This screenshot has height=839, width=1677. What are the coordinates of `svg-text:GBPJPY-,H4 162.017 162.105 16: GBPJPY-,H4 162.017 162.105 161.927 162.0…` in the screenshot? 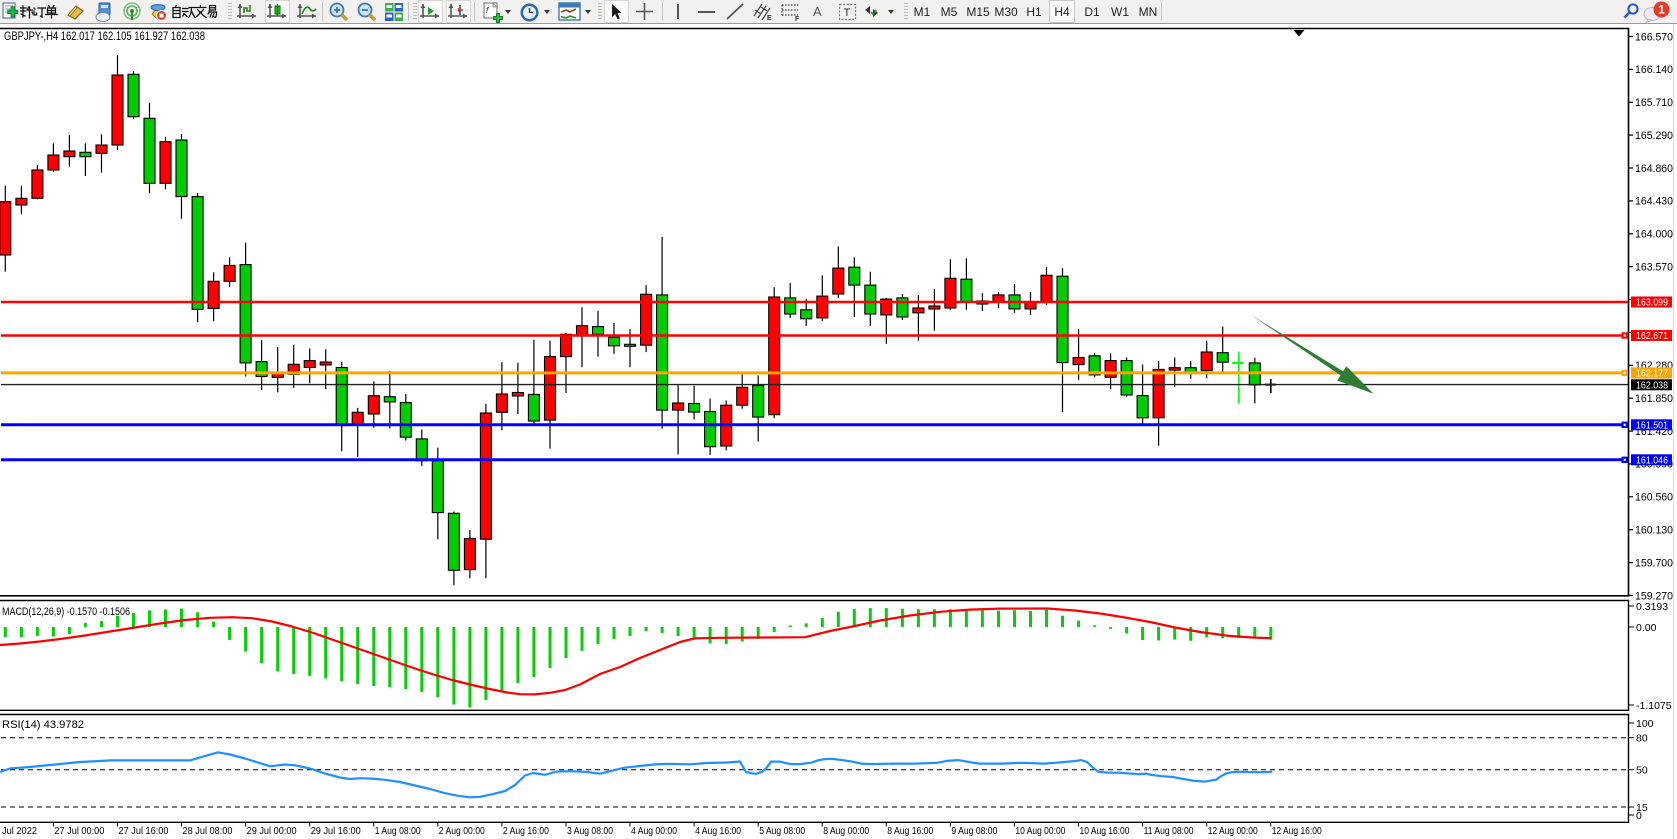 It's located at (104, 37).